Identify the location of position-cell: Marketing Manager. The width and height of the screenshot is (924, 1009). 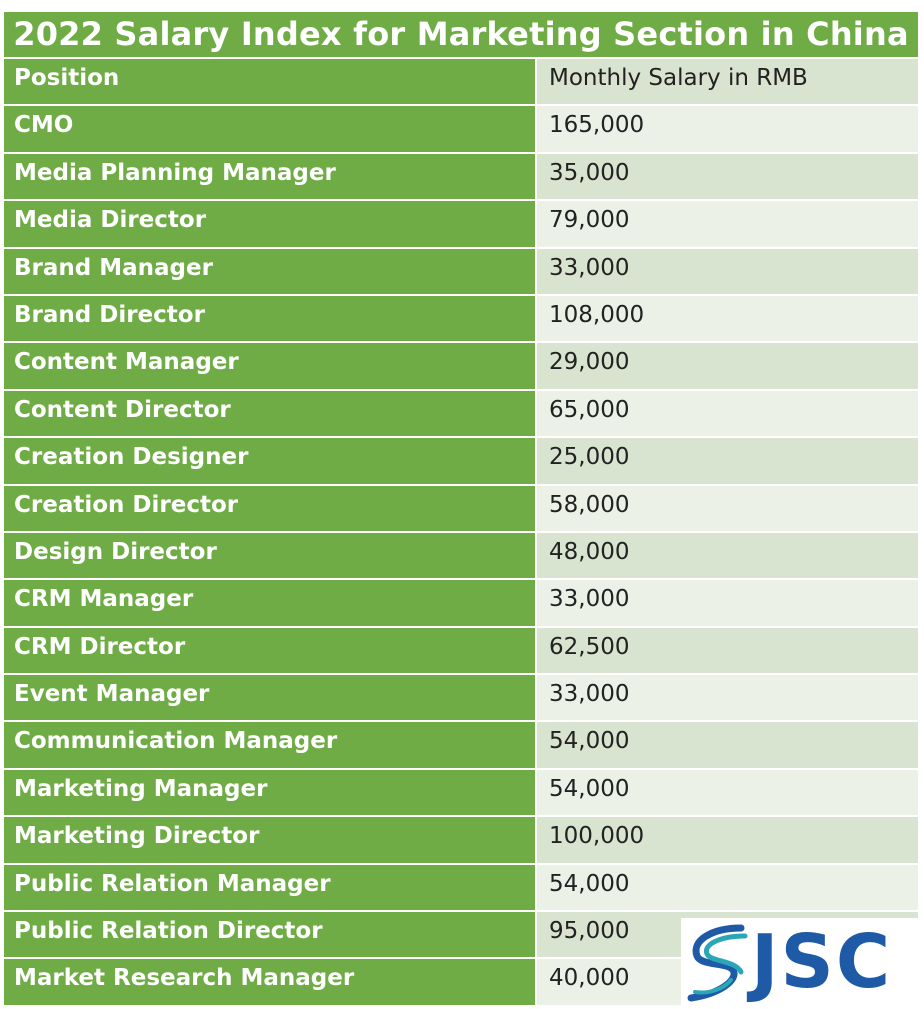
(270, 792).